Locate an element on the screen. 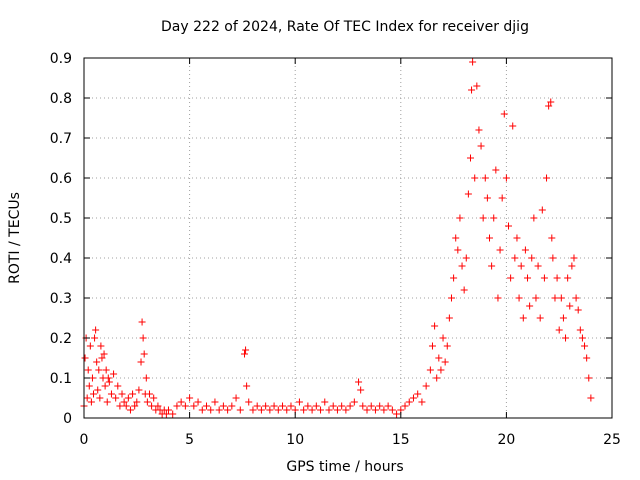  y-tick-label: 0.2 is located at coordinates (61, 339).